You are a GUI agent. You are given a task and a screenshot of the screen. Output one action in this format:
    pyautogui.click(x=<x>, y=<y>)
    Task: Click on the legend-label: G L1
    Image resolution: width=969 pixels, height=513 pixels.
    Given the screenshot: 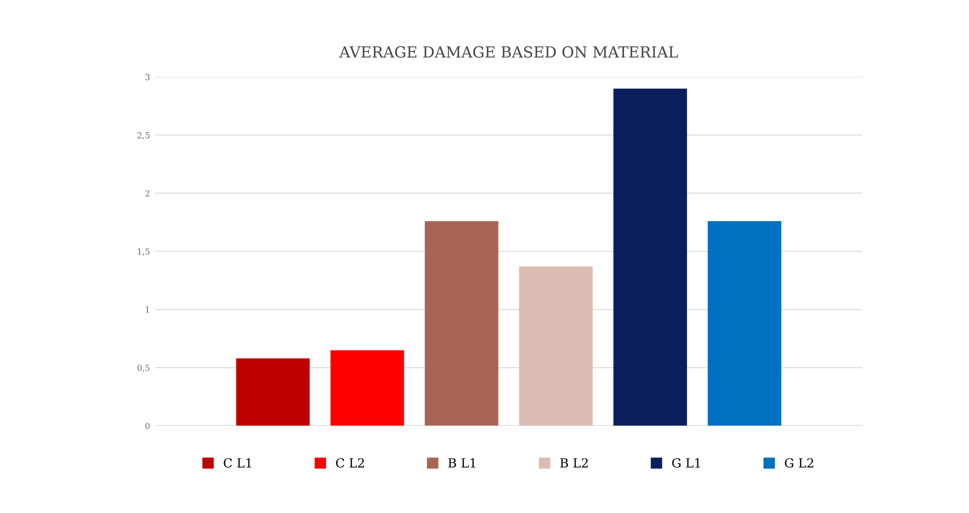 What is the action you would take?
    pyautogui.click(x=686, y=463)
    